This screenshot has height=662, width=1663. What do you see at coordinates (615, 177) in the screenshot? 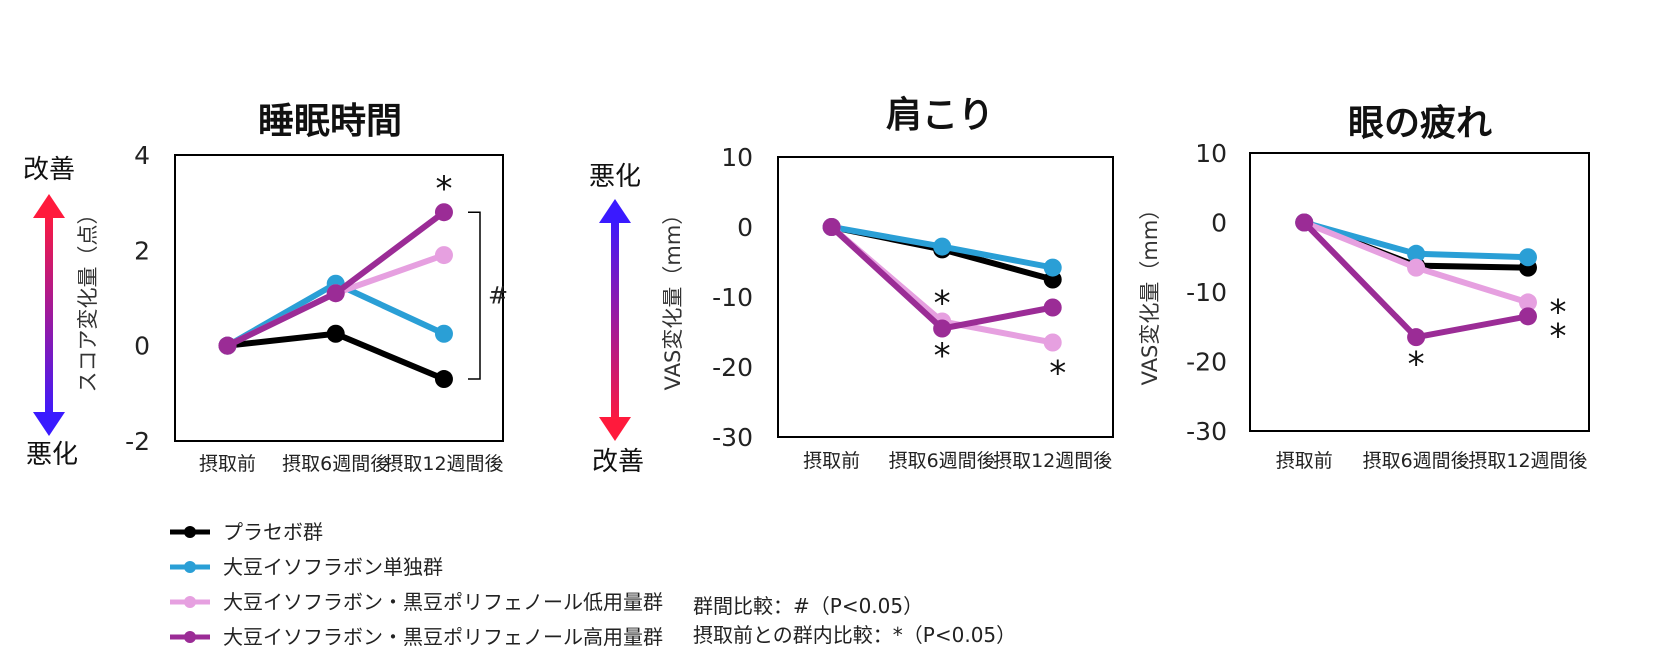
I see `arrow-top-label: 悪化` at bounding box center [615, 177].